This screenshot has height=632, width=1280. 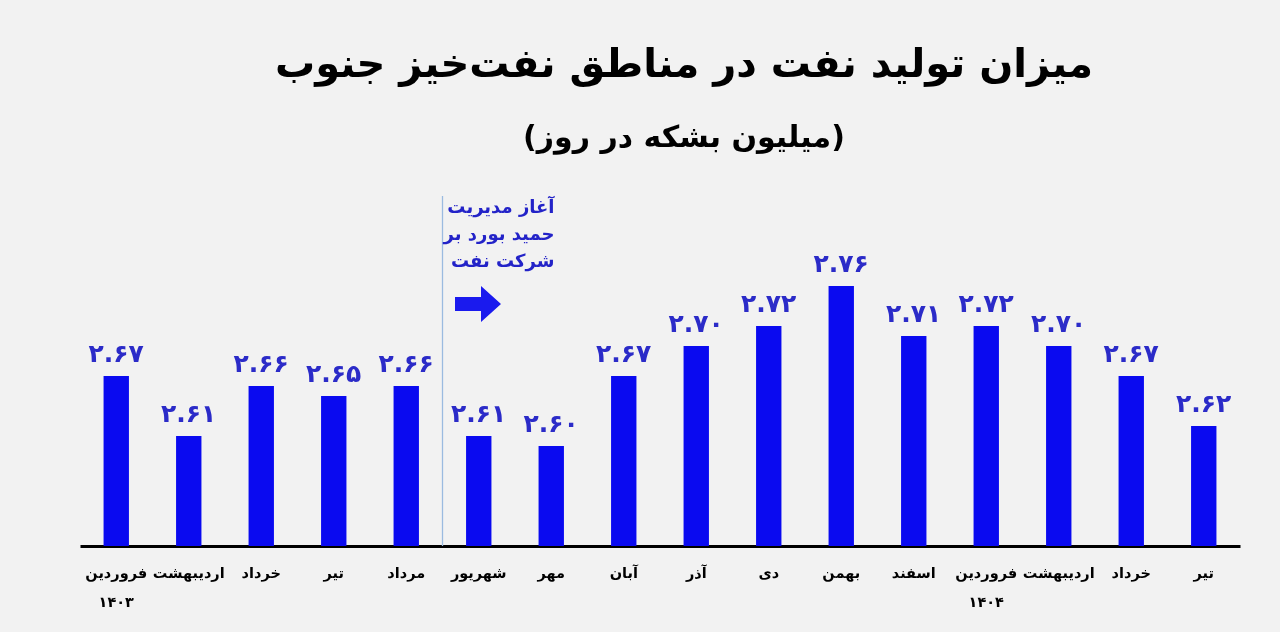 What do you see at coordinates (684, 137) in the screenshot?
I see `chart-subtitle: (میلیون بشکه در روز)` at bounding box center [684, 137].